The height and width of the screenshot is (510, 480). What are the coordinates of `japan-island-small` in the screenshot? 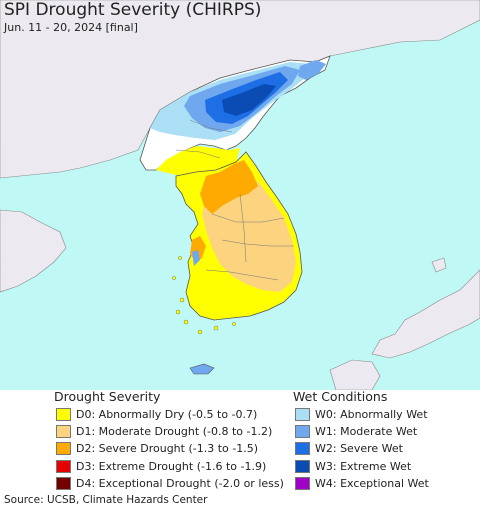 It's located at (439, 265).